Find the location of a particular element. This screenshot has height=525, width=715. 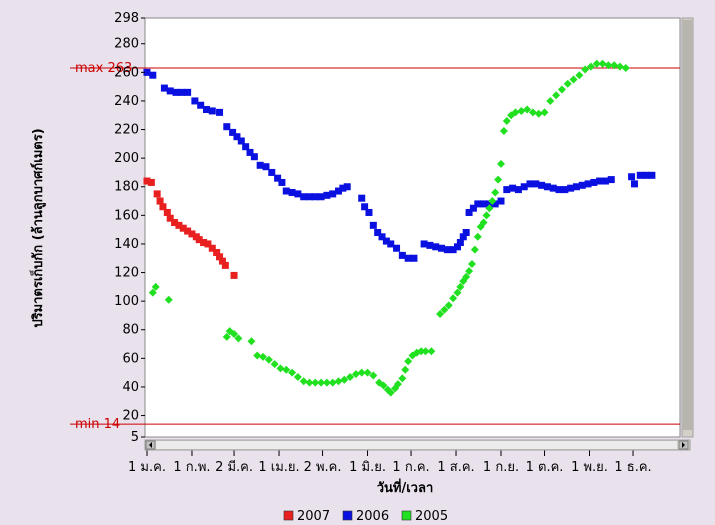

y-axis-title: ปริมาตรเก็บกัก (ล้านลูกบาศก์เมตร) is located at coordinates (37, 227).